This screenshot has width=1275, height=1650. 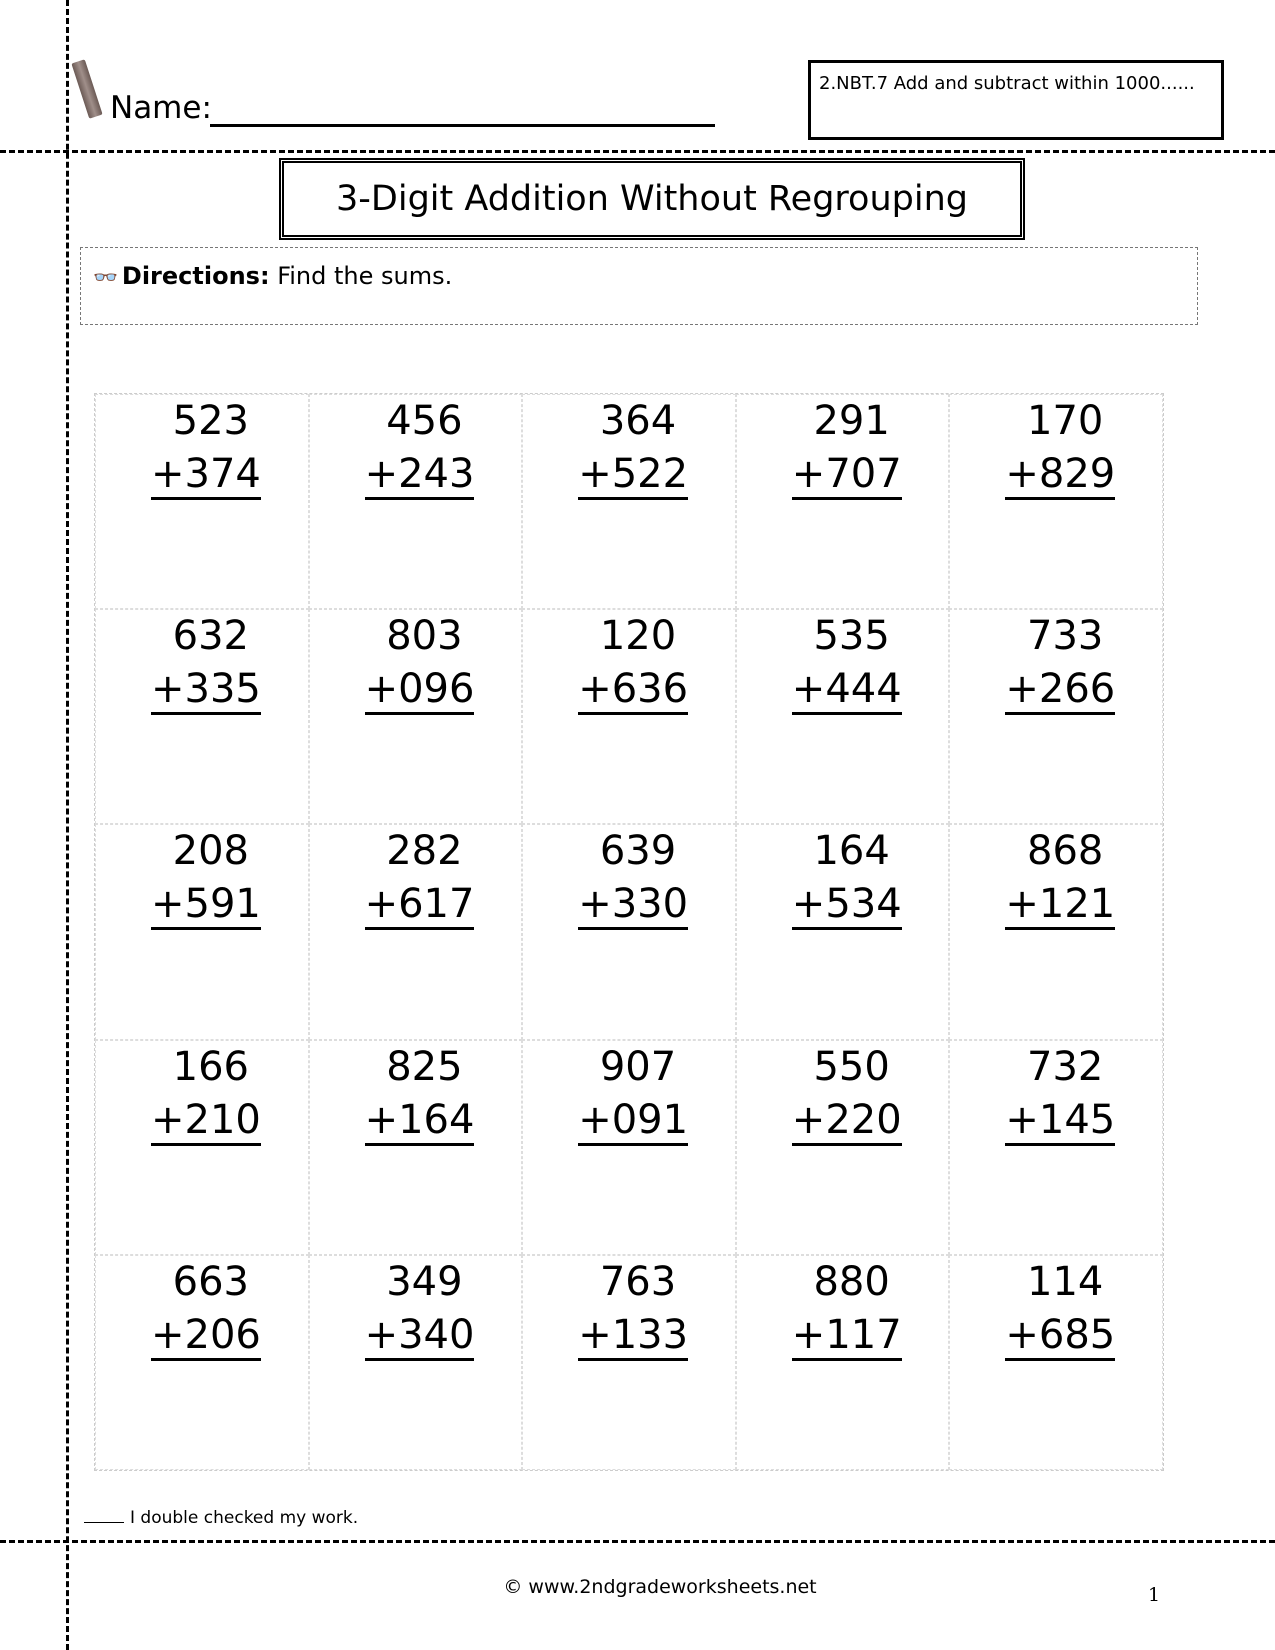 I want to click on addend-top: 763, so click(x=638, y=1281).